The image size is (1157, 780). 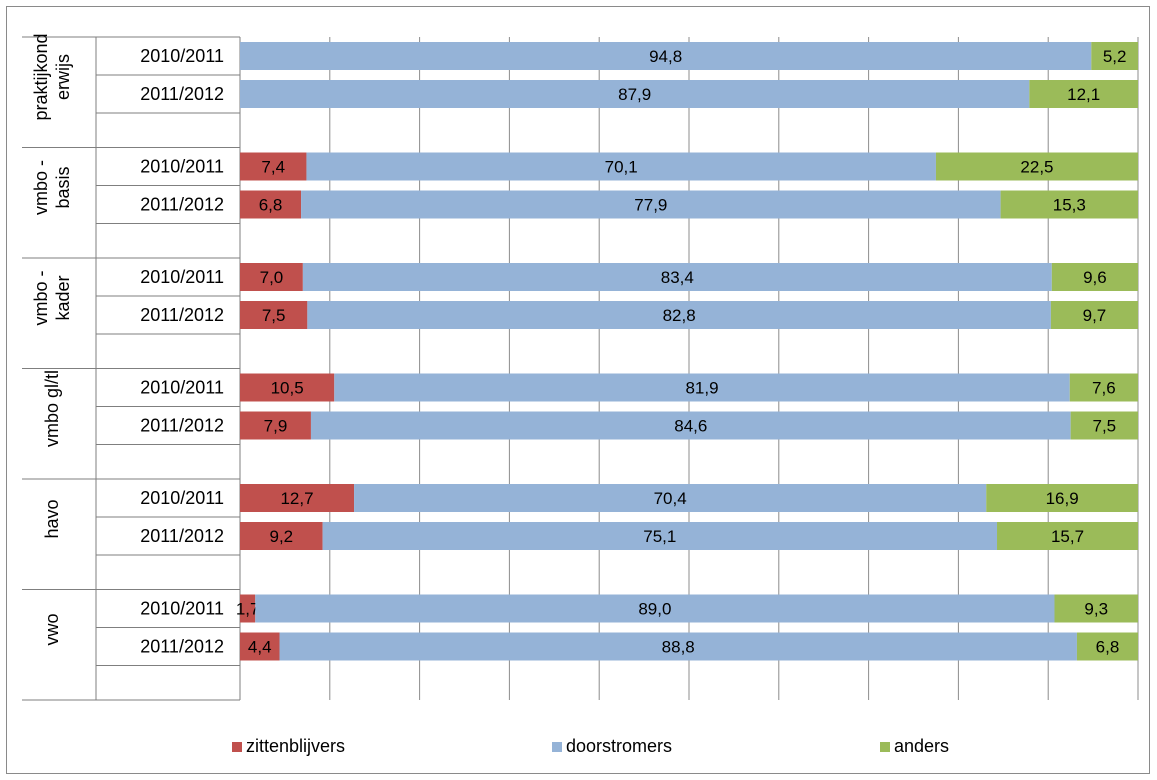 I want to click on data-label: 82,8, so click(x=679, y=315).